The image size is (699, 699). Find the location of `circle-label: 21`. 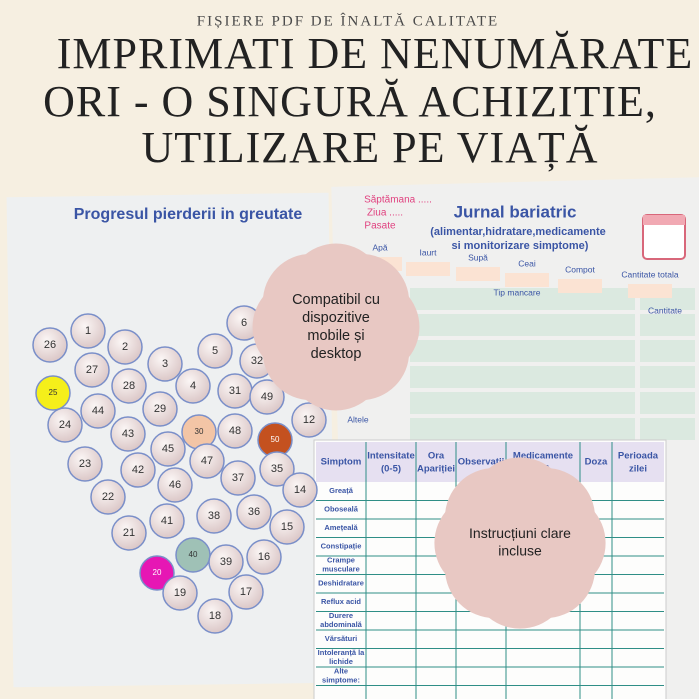

circle-label: 21 is located at coordinates (129, 533).